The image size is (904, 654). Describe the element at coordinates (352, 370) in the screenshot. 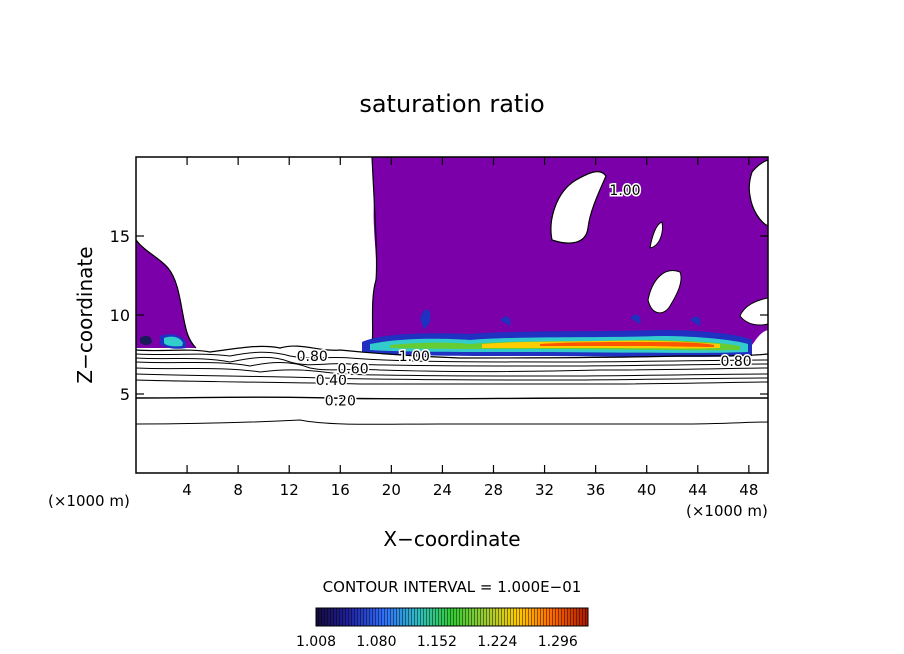

I see `contour-label: 0.60` at that location.